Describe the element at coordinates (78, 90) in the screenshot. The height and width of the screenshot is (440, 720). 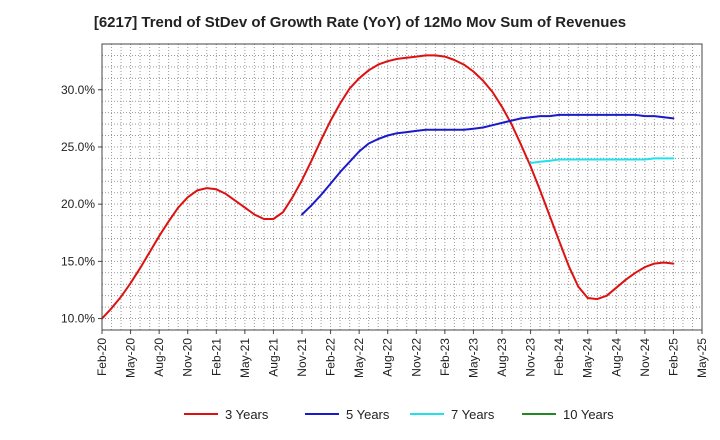
I see `y-tick-label: 30.0%` at that location.